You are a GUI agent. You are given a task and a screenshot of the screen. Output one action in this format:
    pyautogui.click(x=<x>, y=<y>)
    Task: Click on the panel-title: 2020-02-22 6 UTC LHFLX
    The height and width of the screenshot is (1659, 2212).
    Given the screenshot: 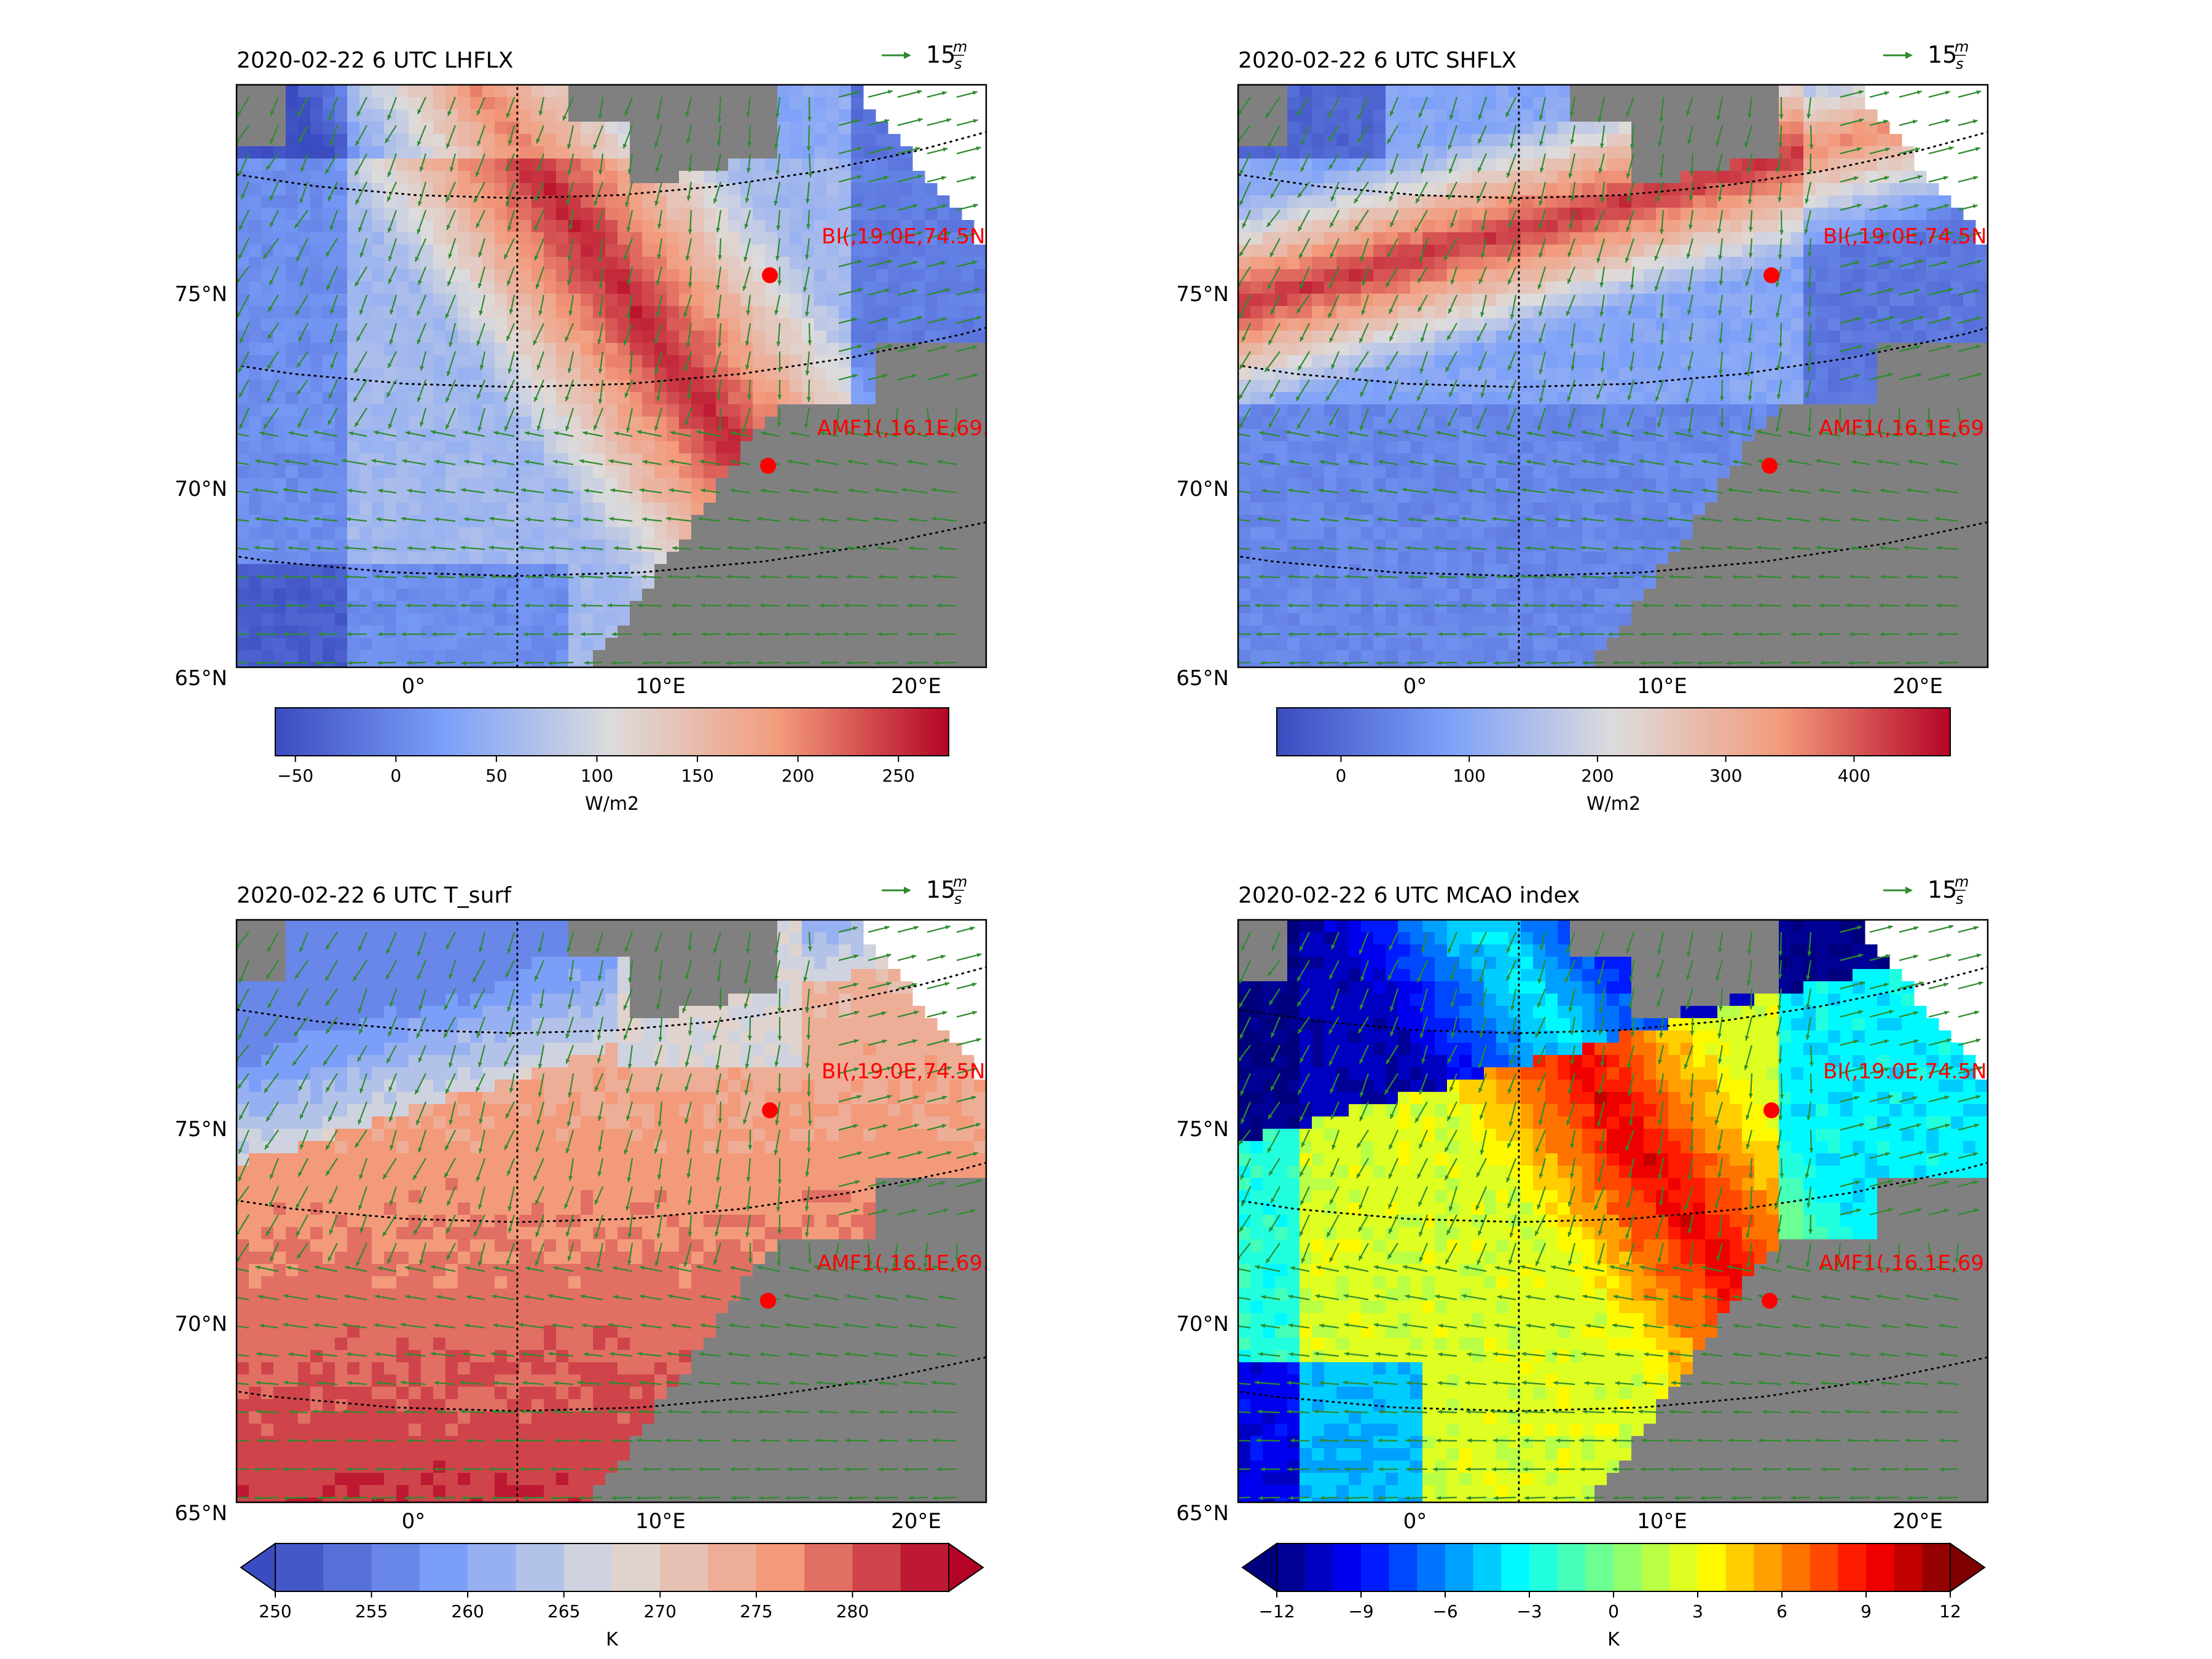 What is the action you would take?
    pyautogui.click(x=375, y=60)
    